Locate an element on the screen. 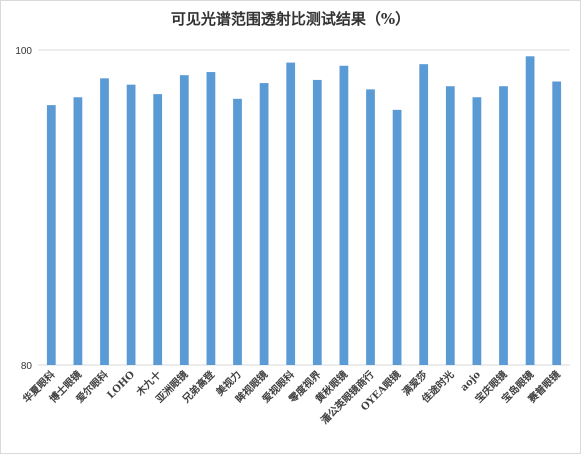  x-tick-label: aojo is located at coordinates (471, 381).